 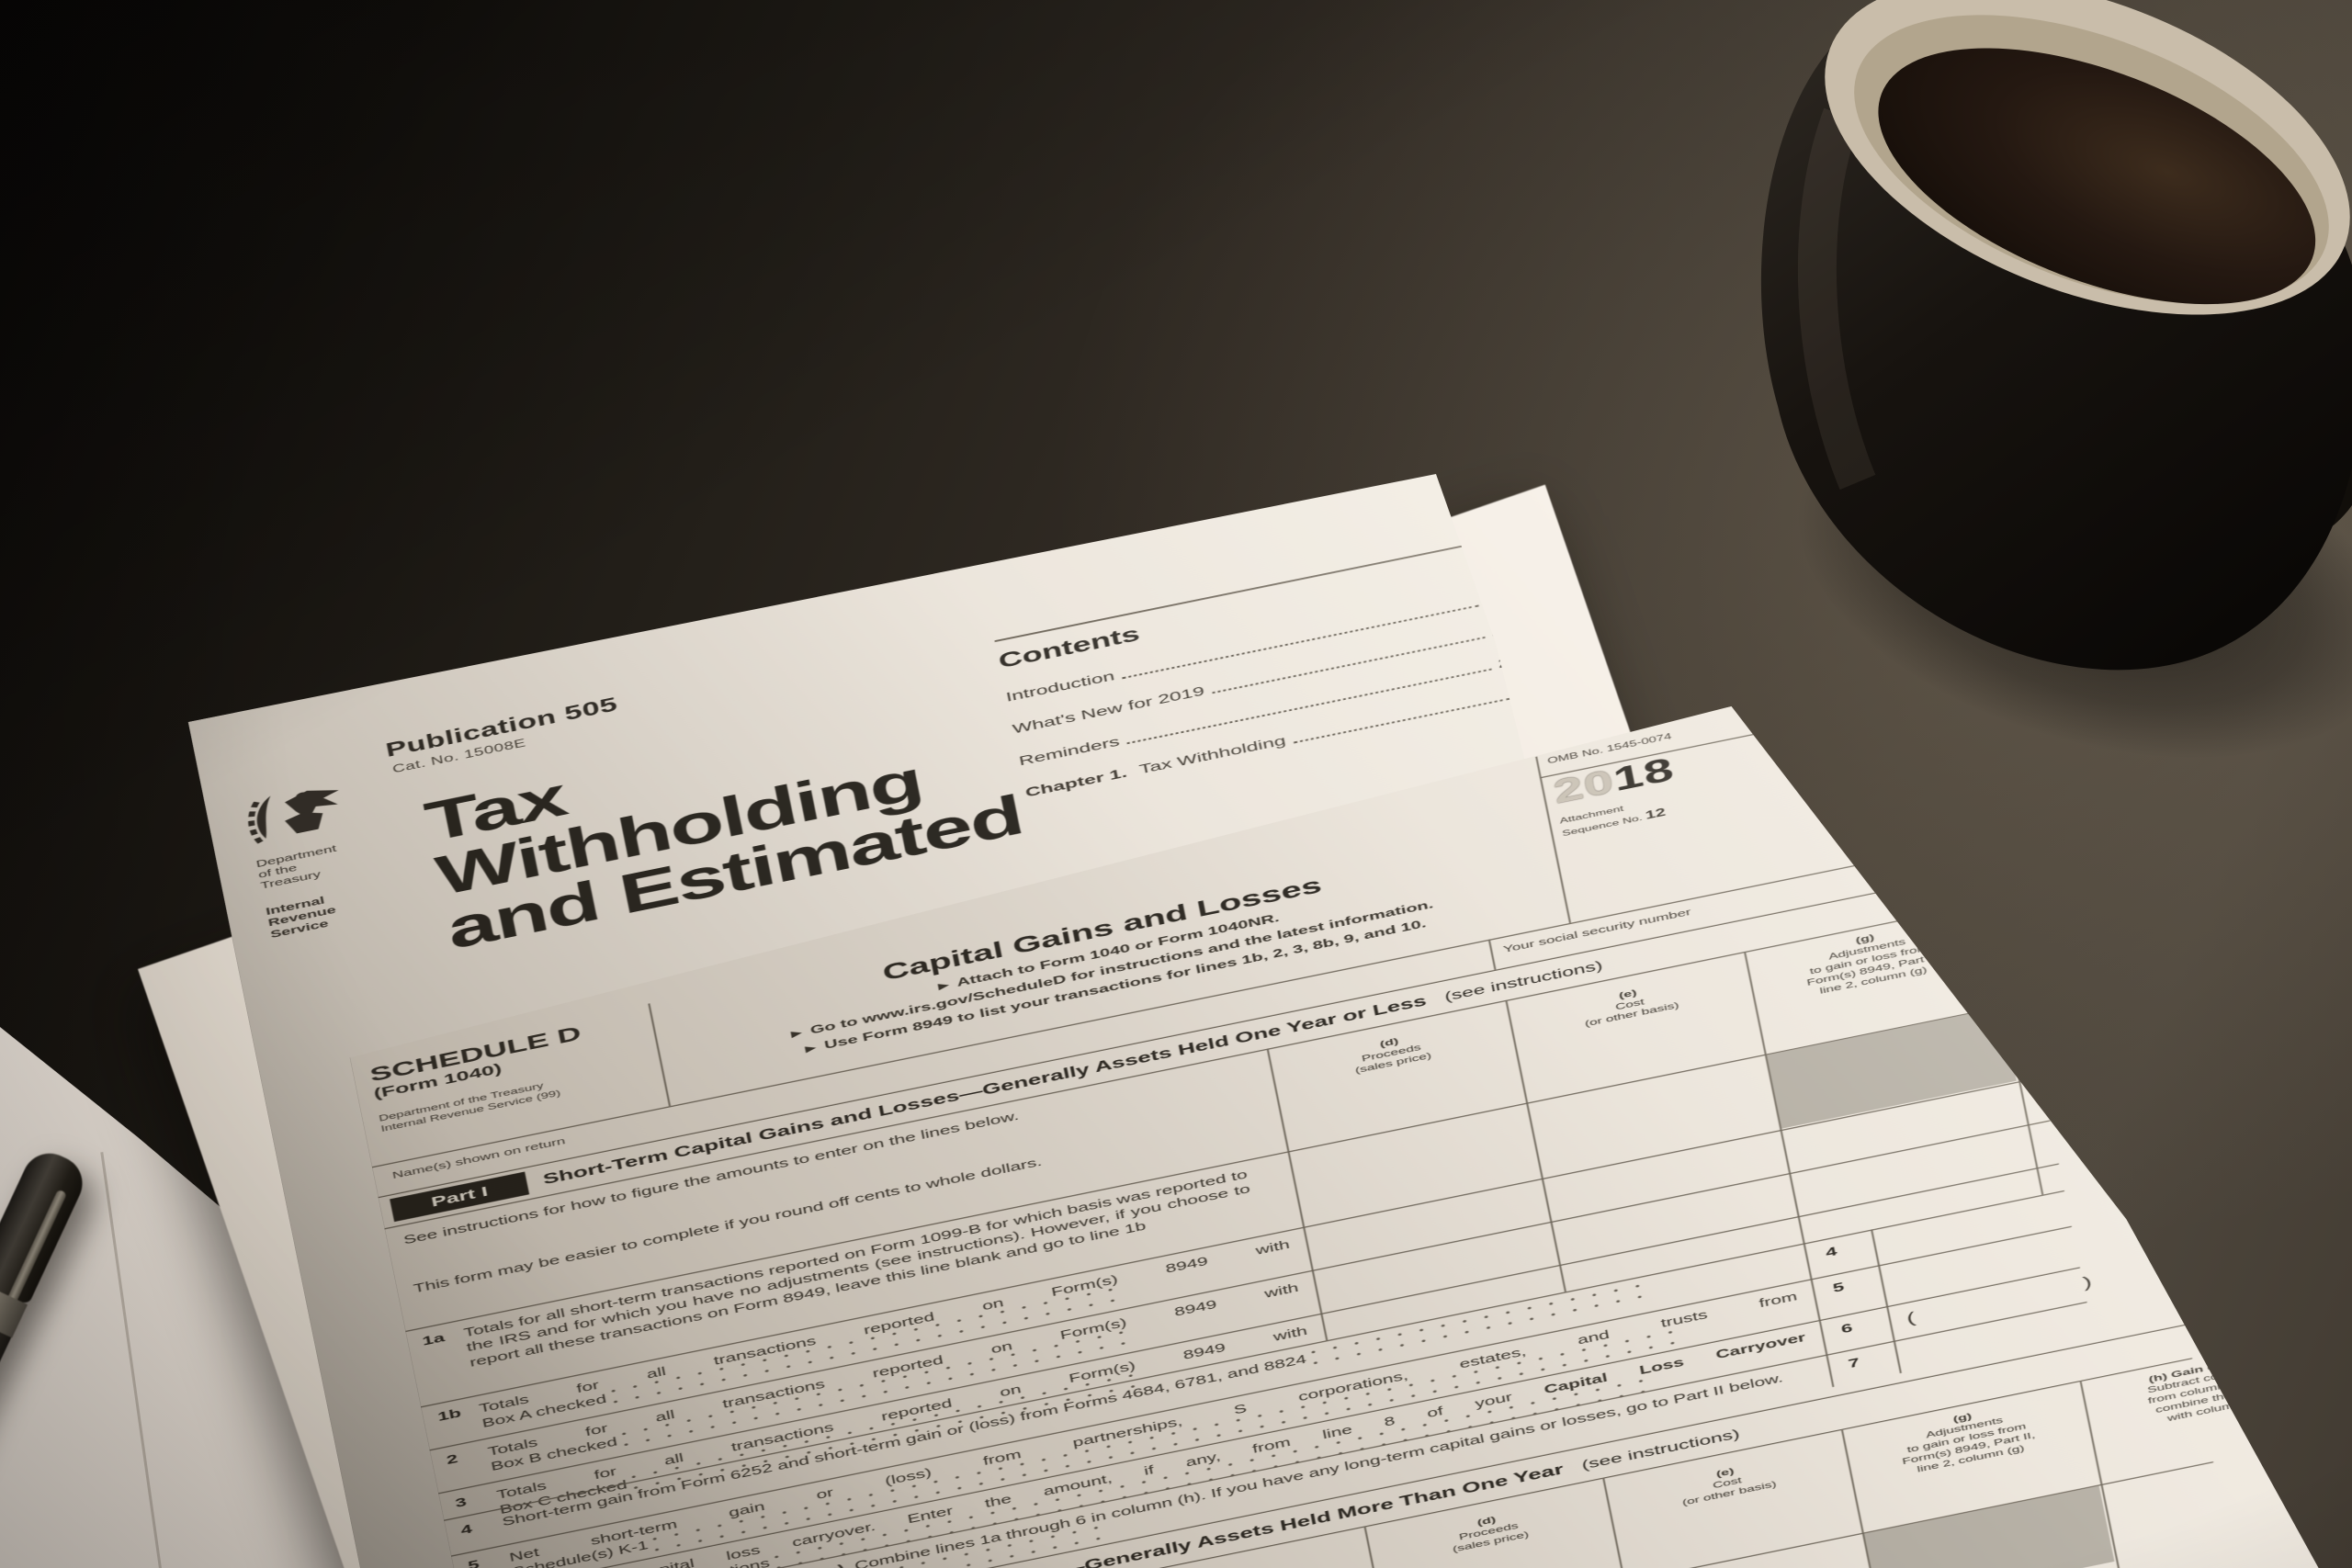 What do you see at coordinates (1492, 955) in the screenshot?
I see `name-row-divider` at bounding box center [1492, 955].